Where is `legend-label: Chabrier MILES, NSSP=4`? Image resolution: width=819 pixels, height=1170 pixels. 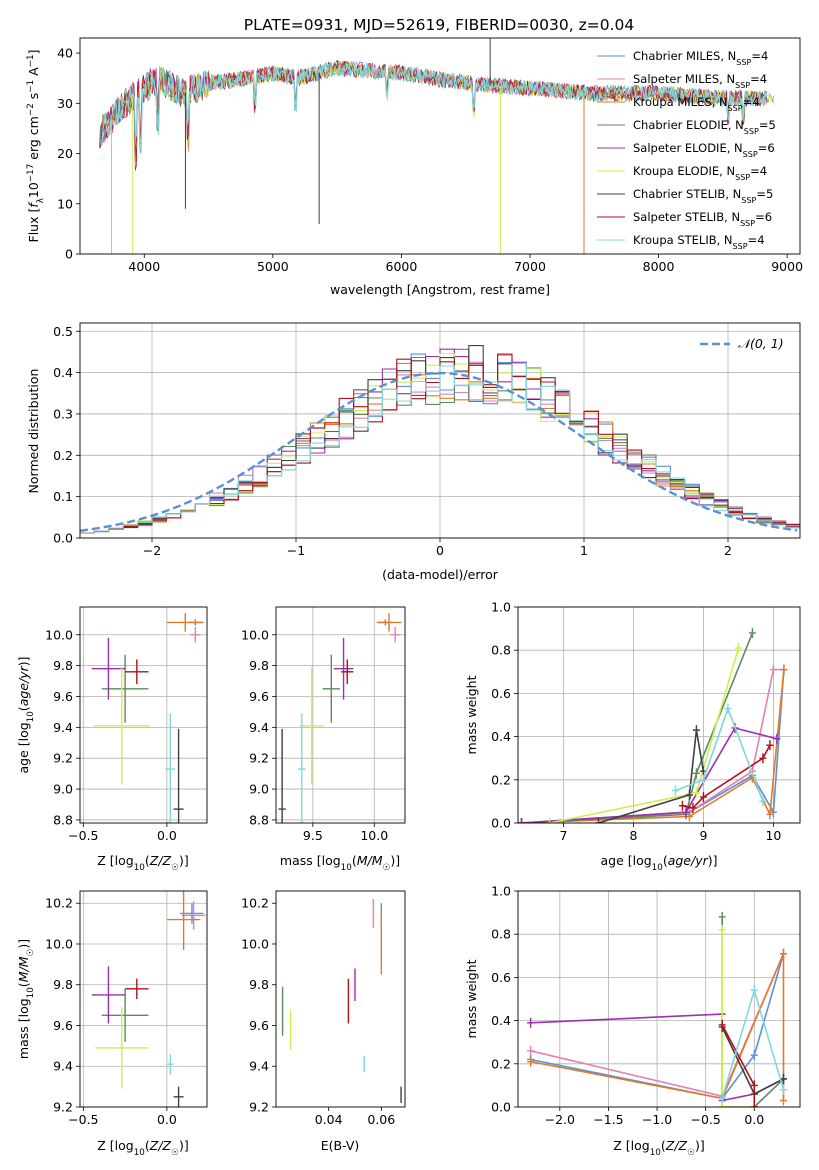 legend-label: Chabrier MILES, NSSP=4 is located at coordinates (700, 58).